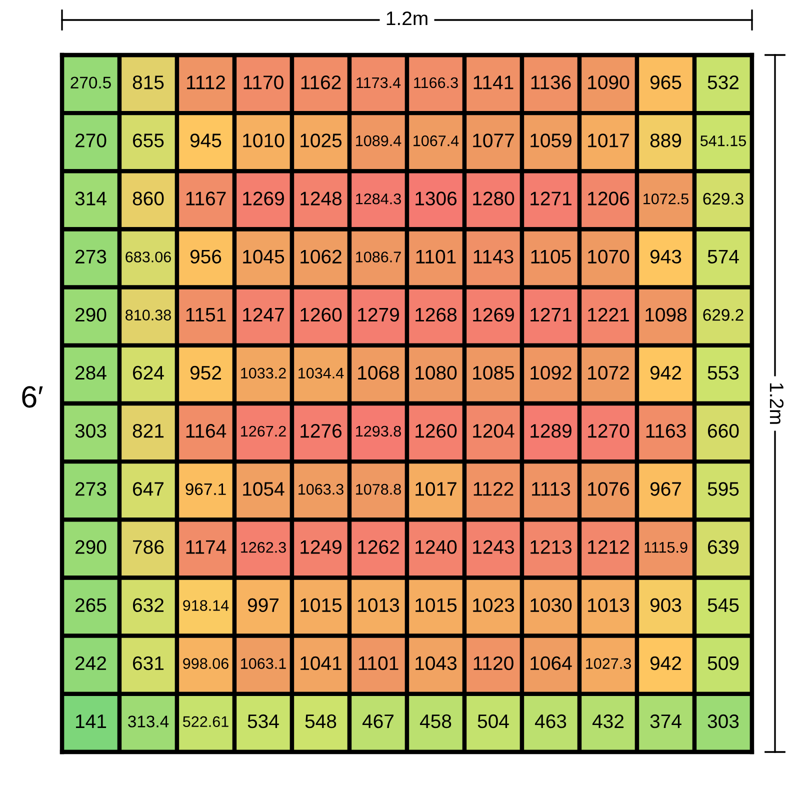 Image resolution: width=800 pixels, height=800 pixels. What do you see at coordinates (666, 82) in the screenshot?
I see `data-label: 965` at bounding box center [666, 82].